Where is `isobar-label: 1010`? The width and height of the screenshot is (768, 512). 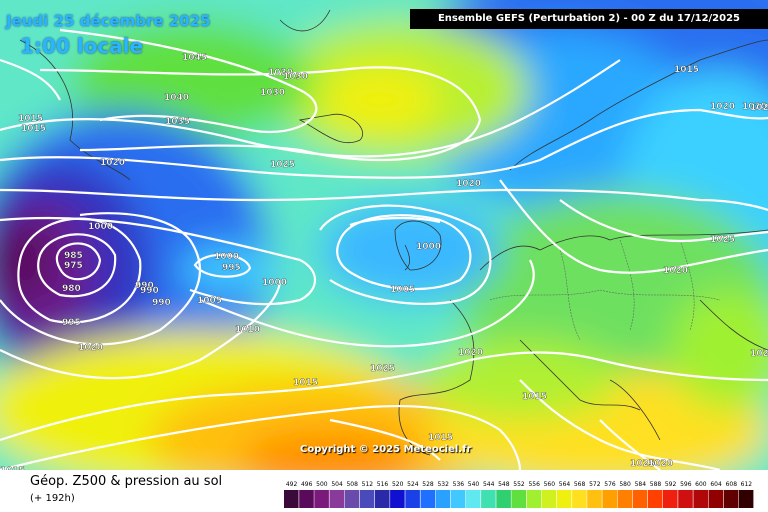 isobar-label: 1010 is located at coordinates (247, 330).